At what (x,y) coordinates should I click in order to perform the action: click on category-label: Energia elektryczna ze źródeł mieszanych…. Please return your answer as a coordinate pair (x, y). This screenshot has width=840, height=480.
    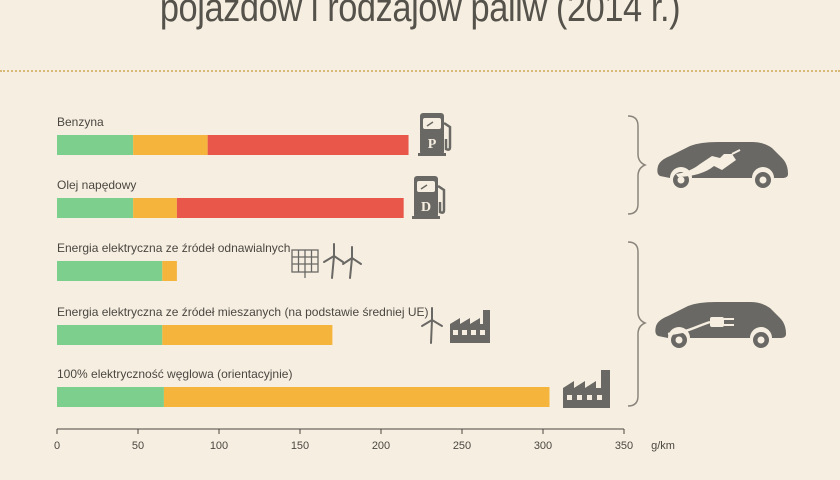
    Looking at the image, I should click on (243, 312).